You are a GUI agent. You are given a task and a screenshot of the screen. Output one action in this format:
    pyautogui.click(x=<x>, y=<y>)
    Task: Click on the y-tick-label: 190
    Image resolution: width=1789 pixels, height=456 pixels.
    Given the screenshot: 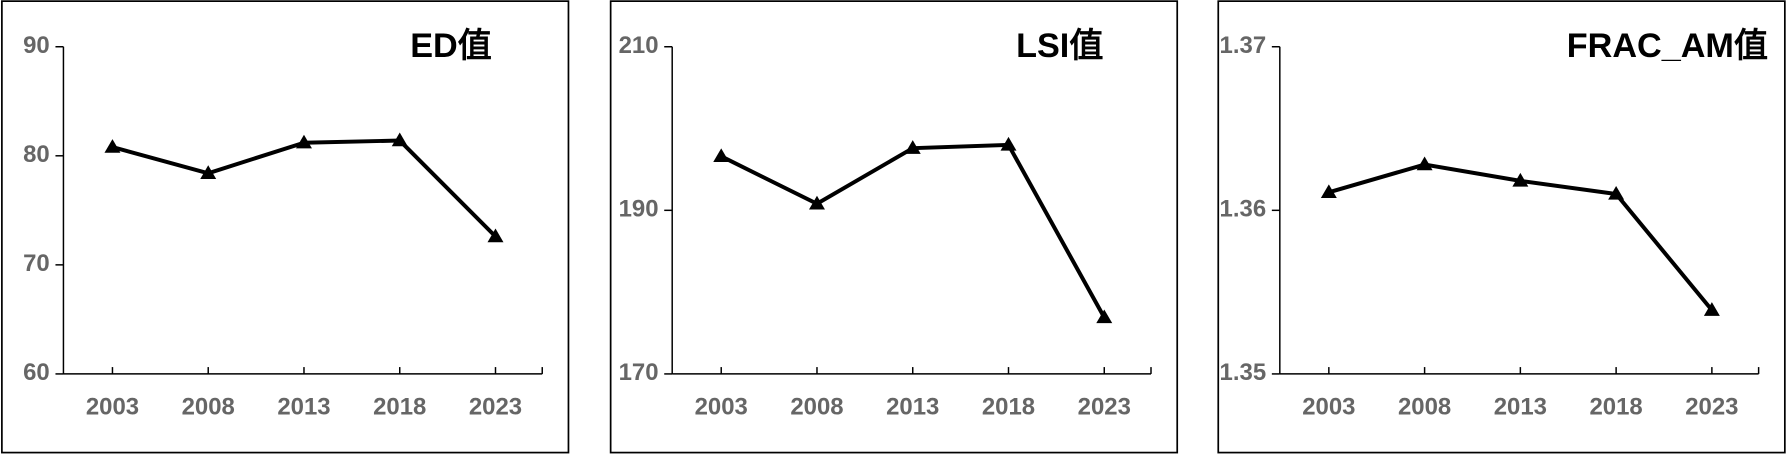 What is the action you would take?
    pyautogui.click(x=639, y=209)
    